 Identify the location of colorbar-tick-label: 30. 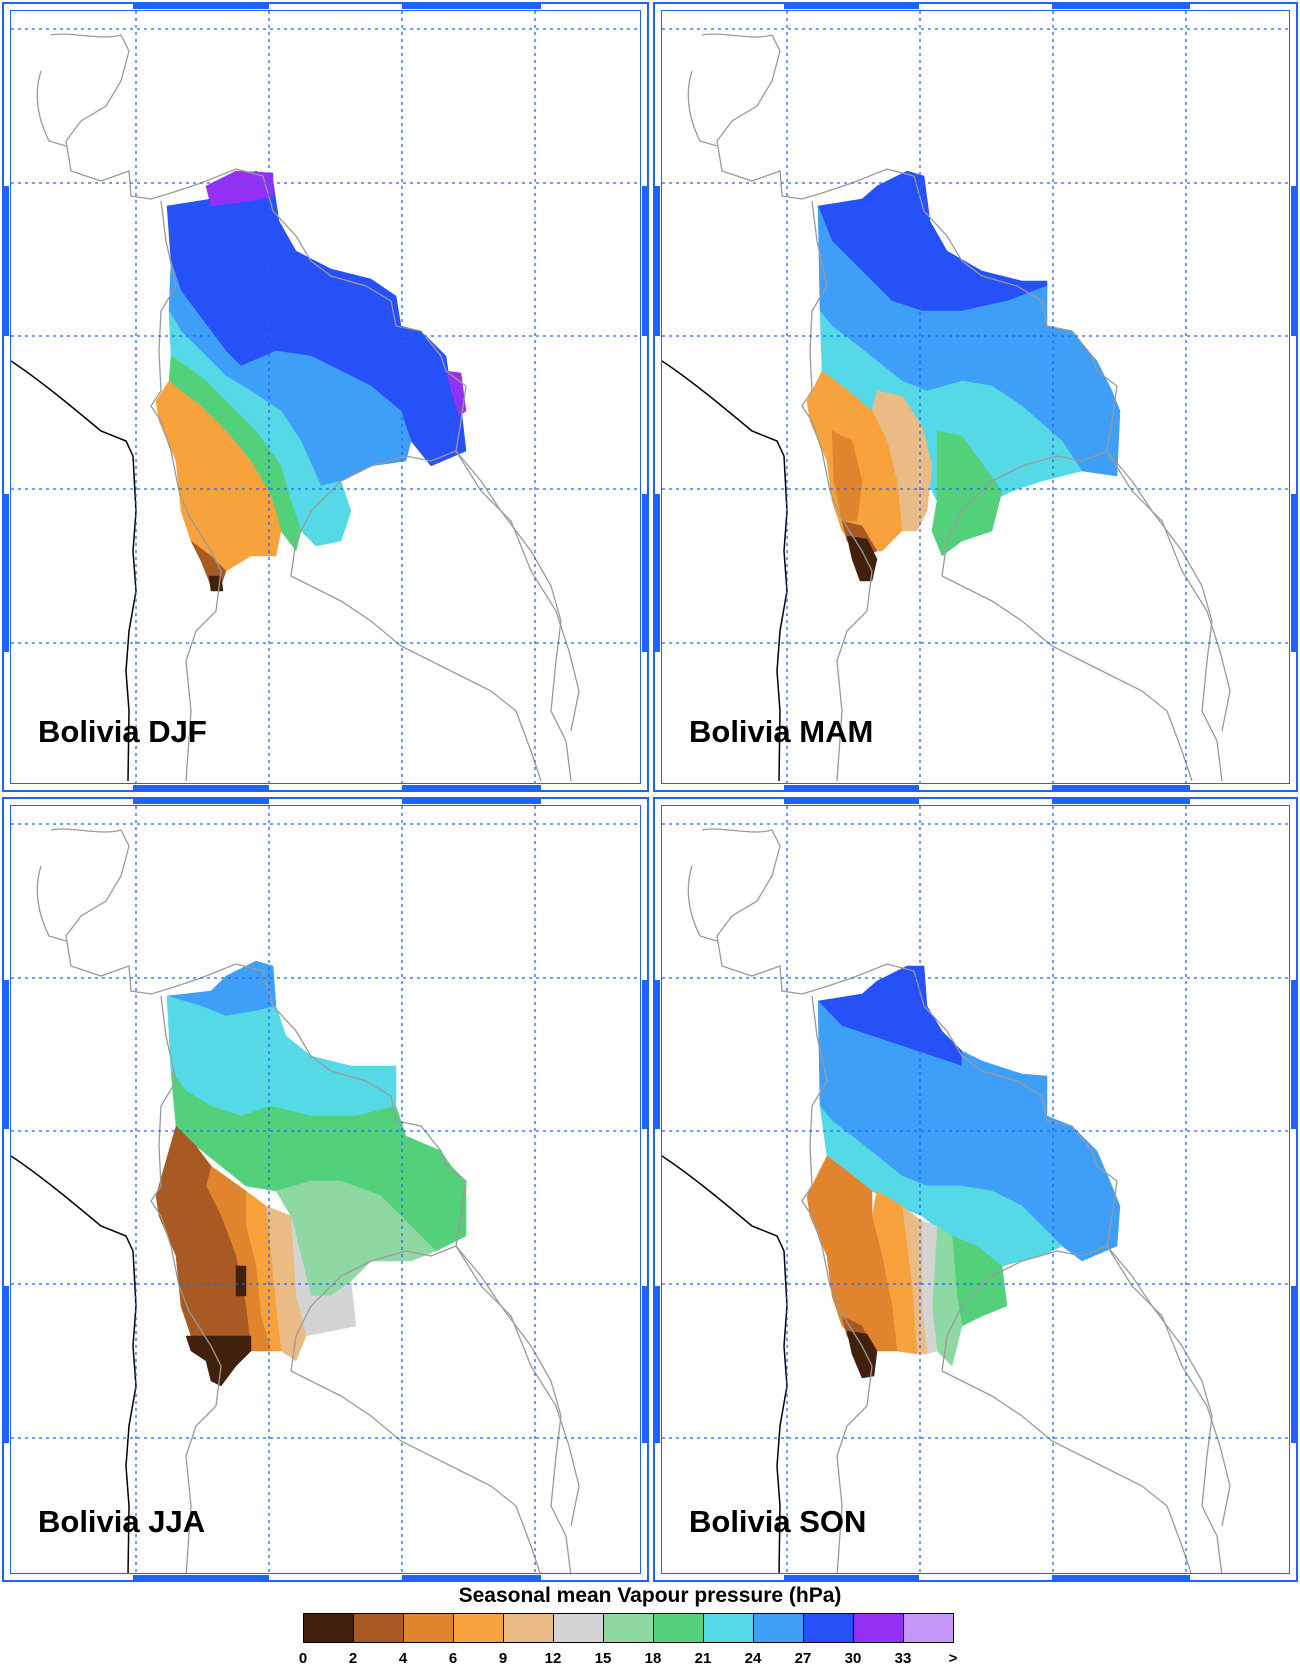
(853, 1658).